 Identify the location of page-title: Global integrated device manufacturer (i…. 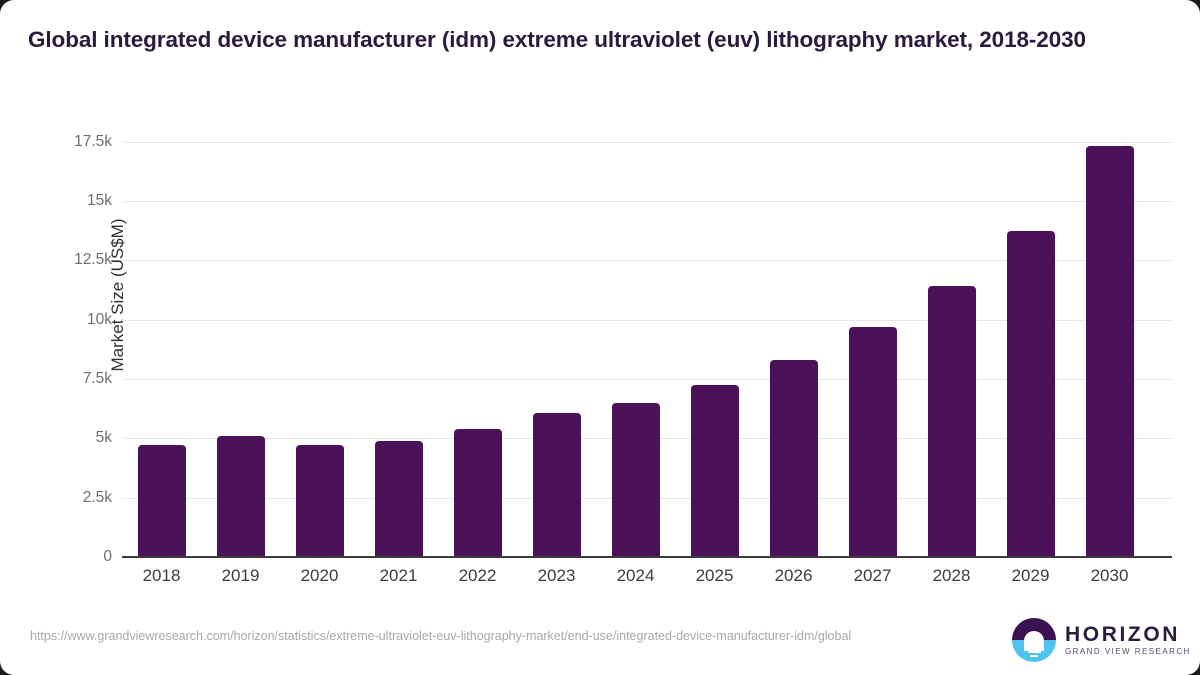
(557, 39).